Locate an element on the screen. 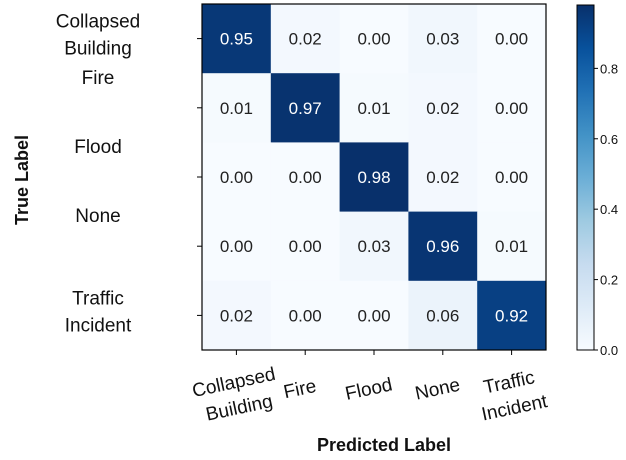 Image resolution: width=626 pixels, height=460 pixels. cell-value-label: 0.97 is located at coordinates (305, 108).